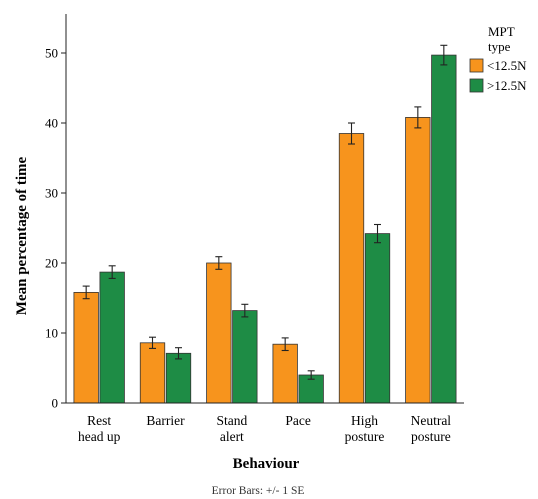  Describe the element at coordinates (364, 420) in the screenshot. I see `category-label-line: High` at that location.